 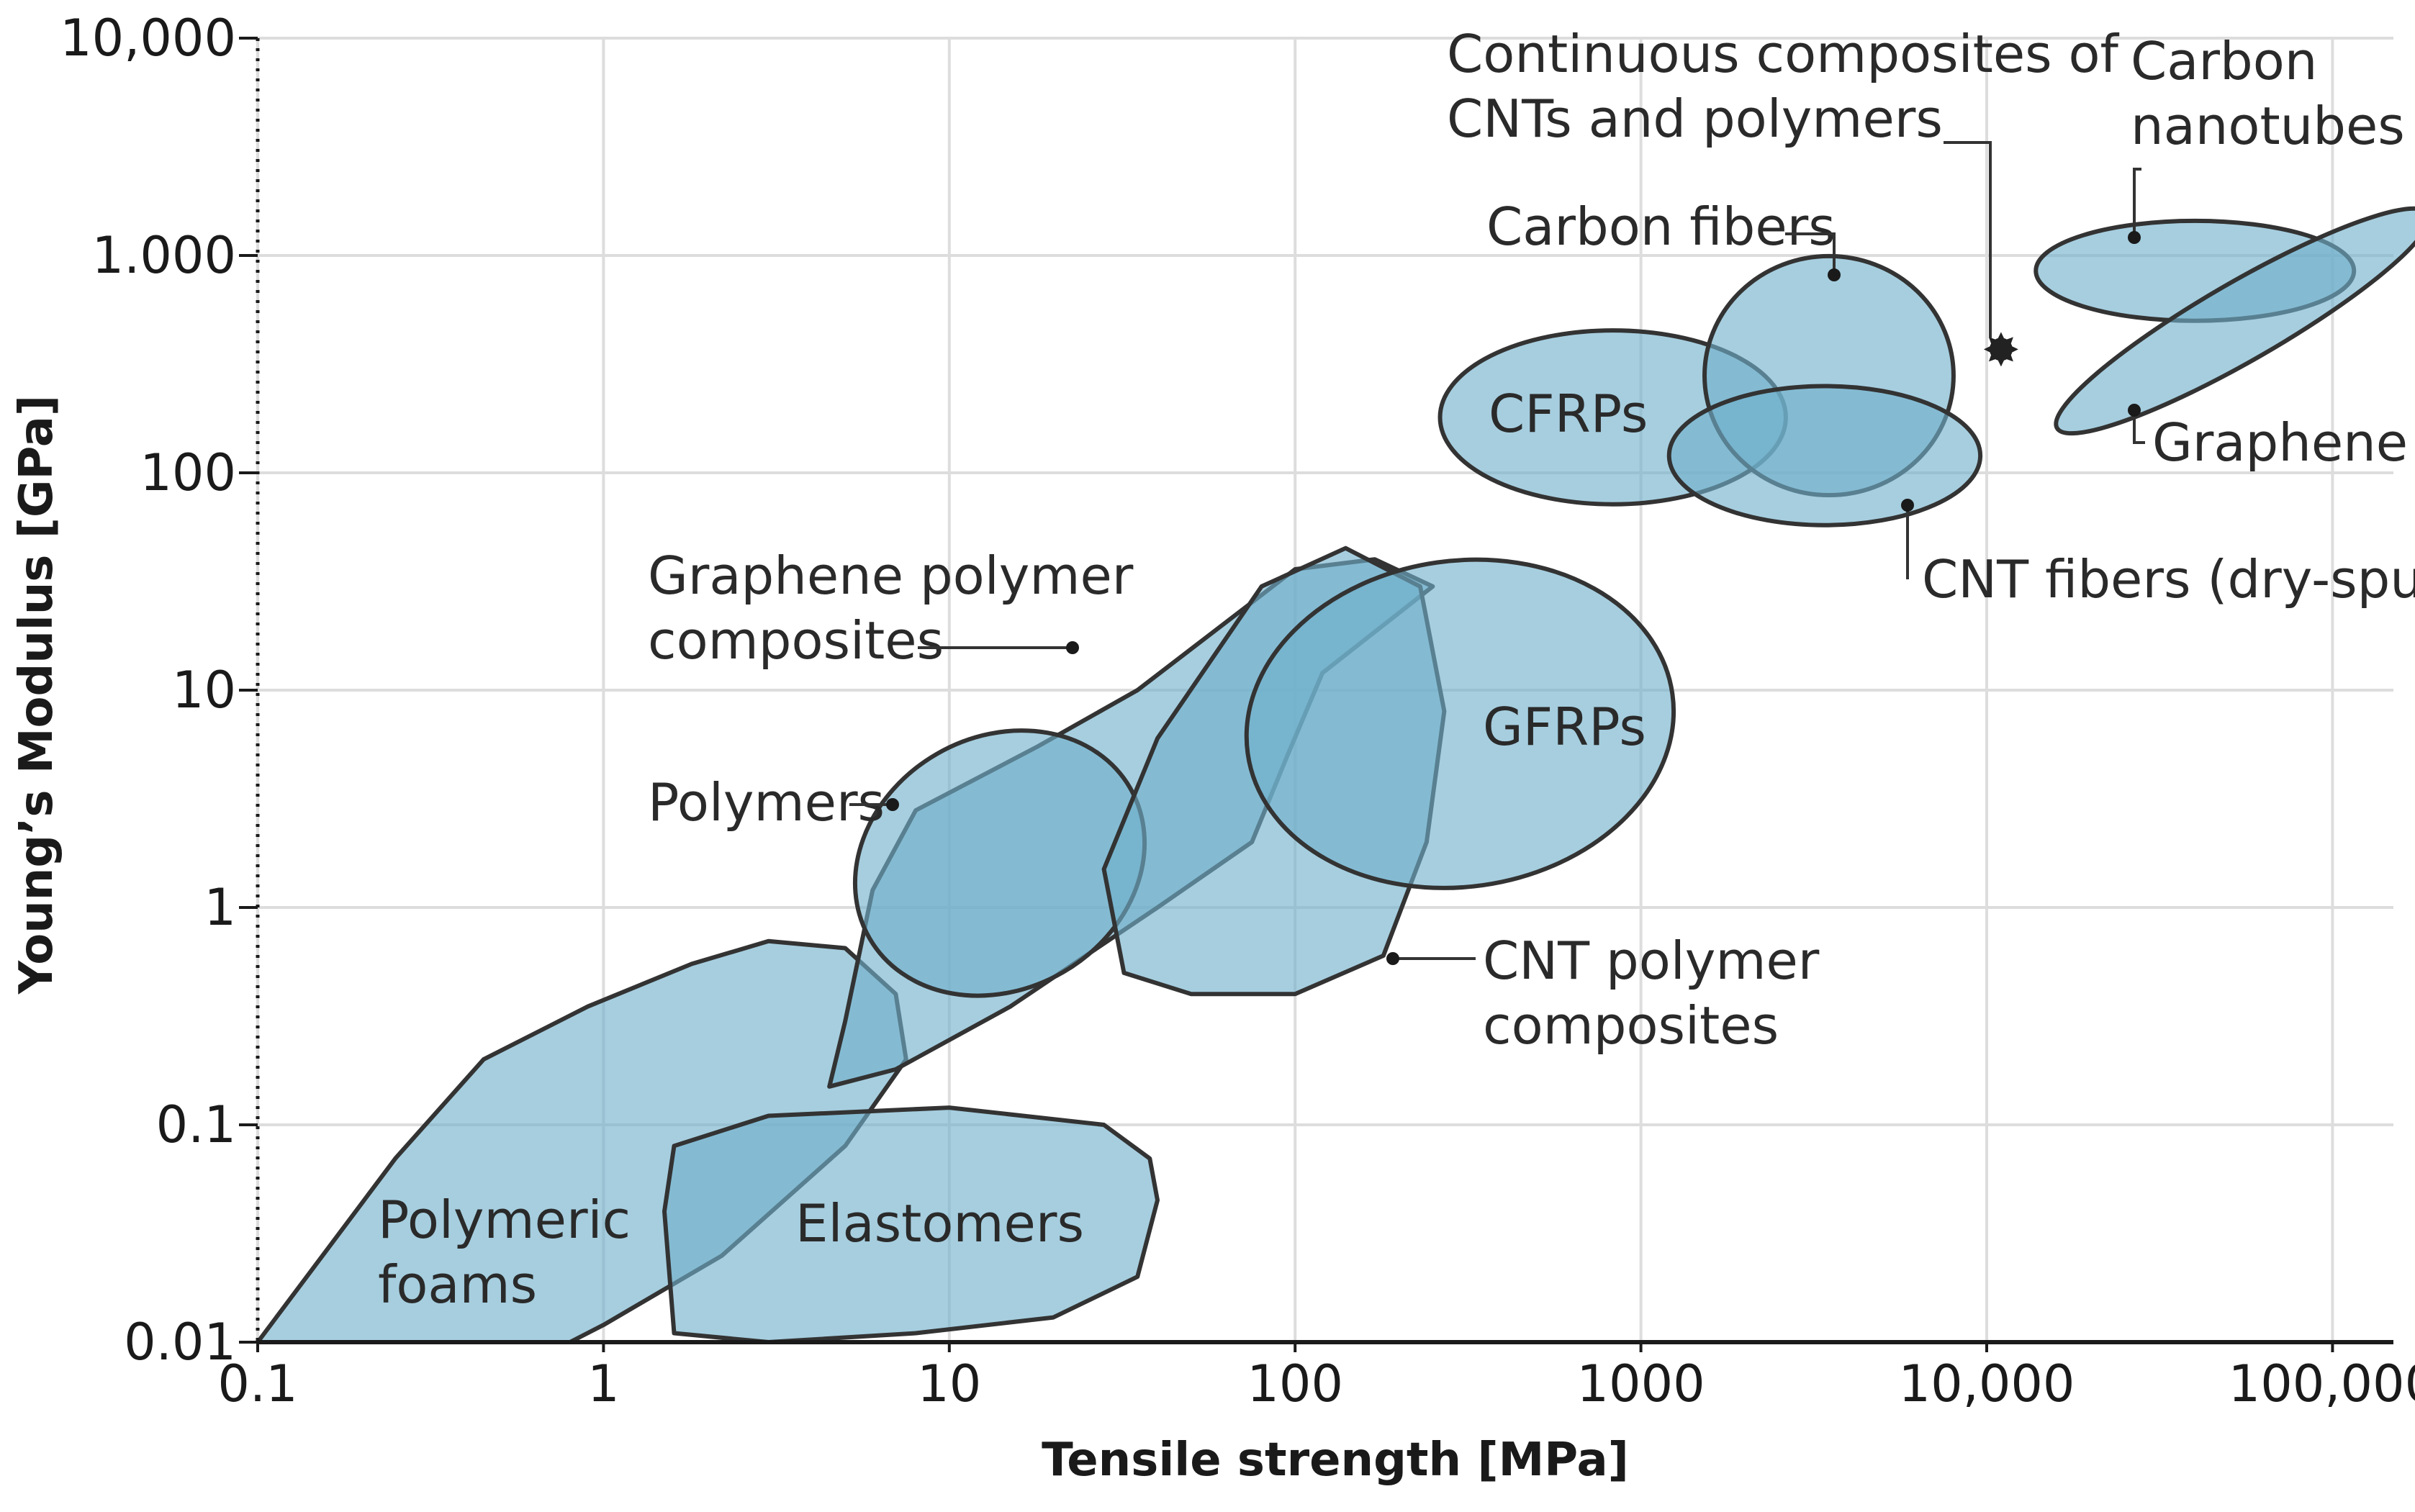 I want to click on y-tick-label: 100, so click(x=188, y=473).